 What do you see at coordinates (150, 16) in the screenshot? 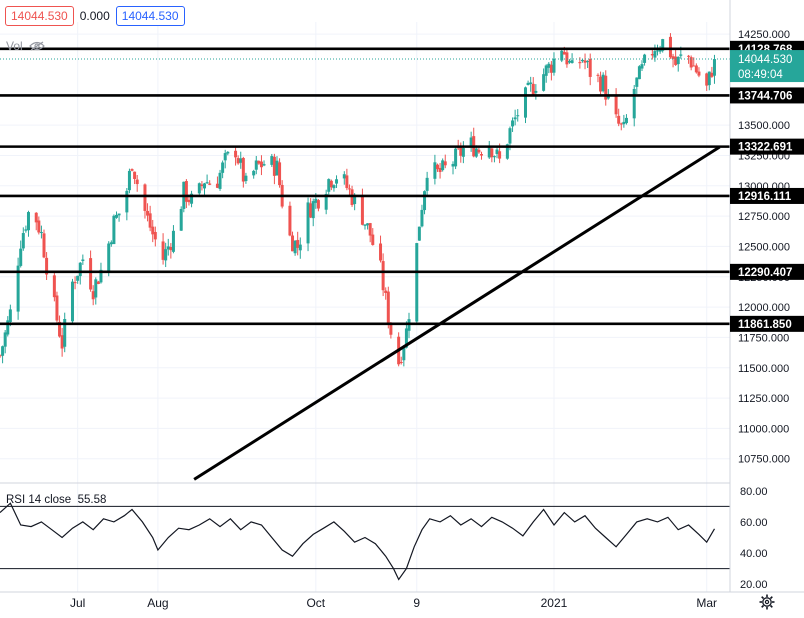
I see `ask-price: 14044.530` at bounding box center [150, 16].